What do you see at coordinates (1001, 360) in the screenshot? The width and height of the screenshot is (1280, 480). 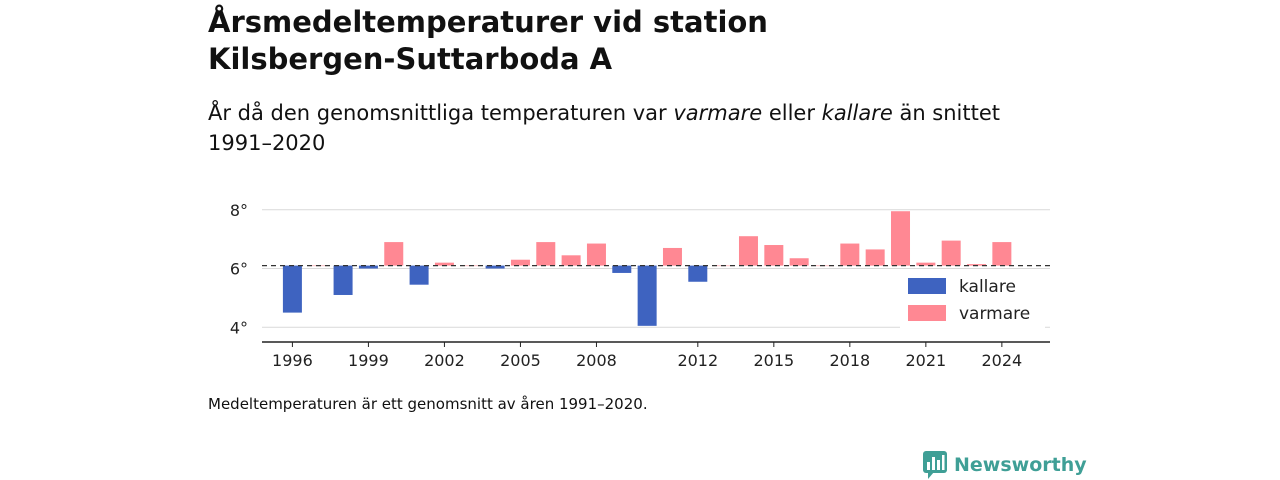 I see `x-tick-label: 2024` at bounding box center [1001, 360].